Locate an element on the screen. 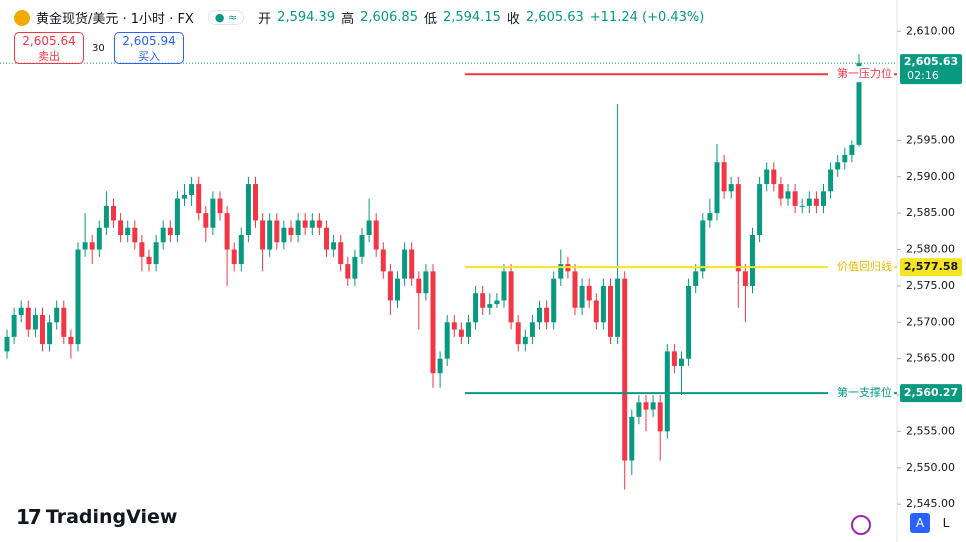  level-label: 价值回归线 is located at coordinates (864, 266).